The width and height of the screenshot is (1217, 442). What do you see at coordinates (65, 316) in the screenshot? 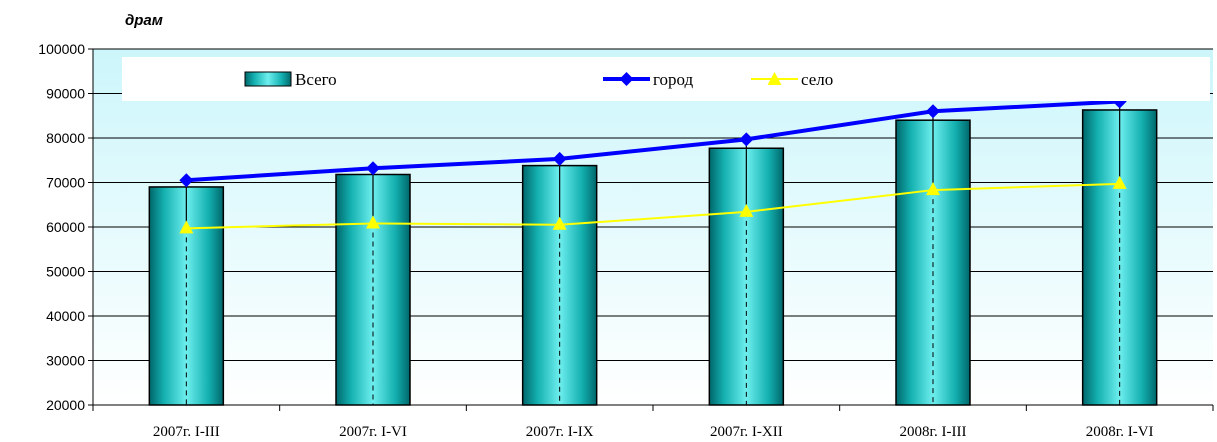
I see `y-tick-label: 40000` at bounding box center [65, 316].